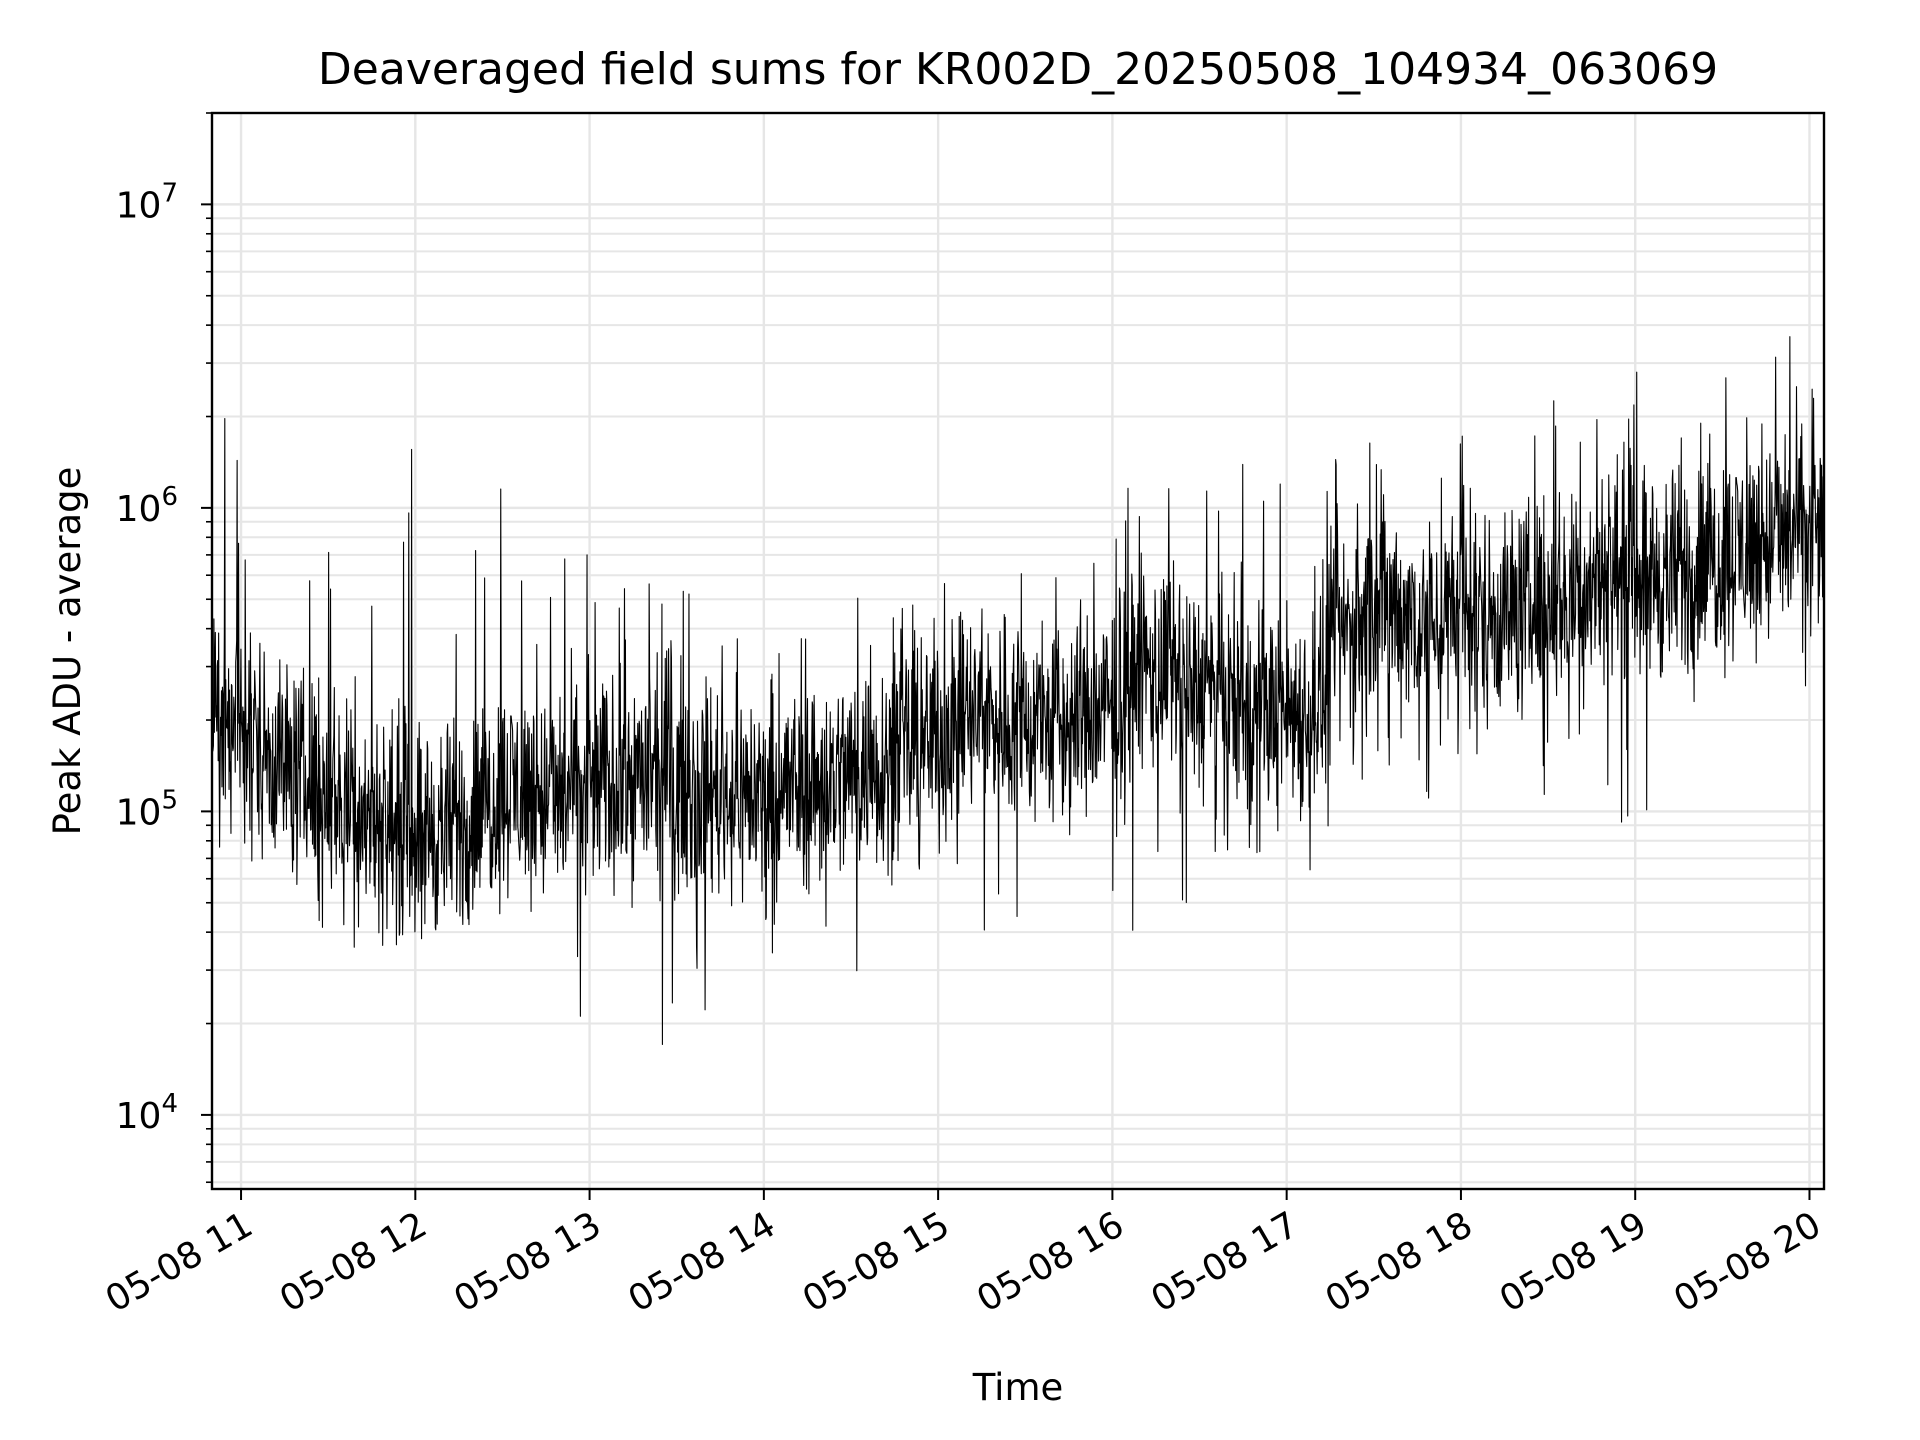  I want to click on y-tick-label: 10⁴, so click(147, 1113).